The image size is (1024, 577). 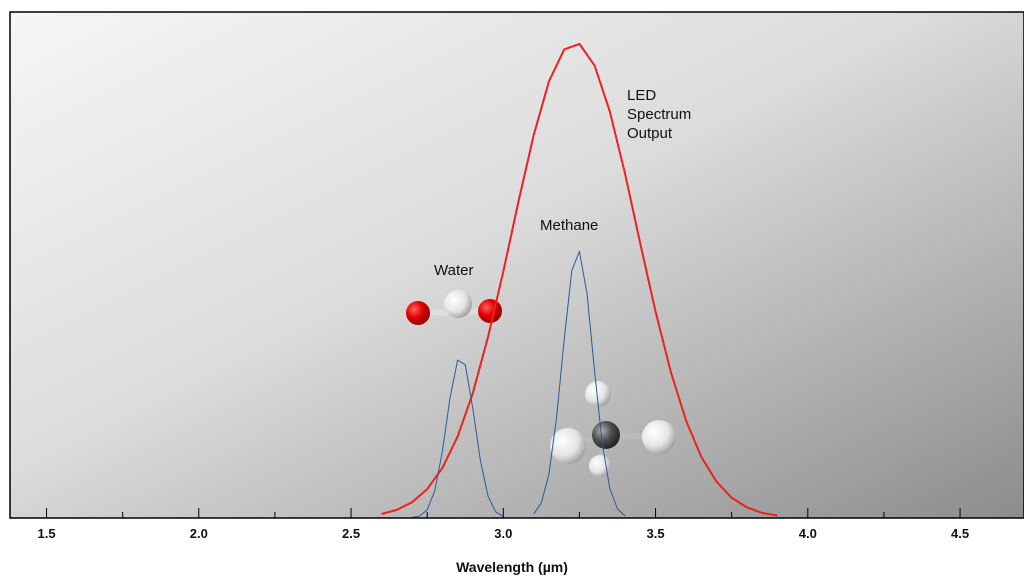 What do you see at coordinates (47, 533) in the screenshot?
I see `x-tick-label: 1.5` at bounding box center [47, 533].